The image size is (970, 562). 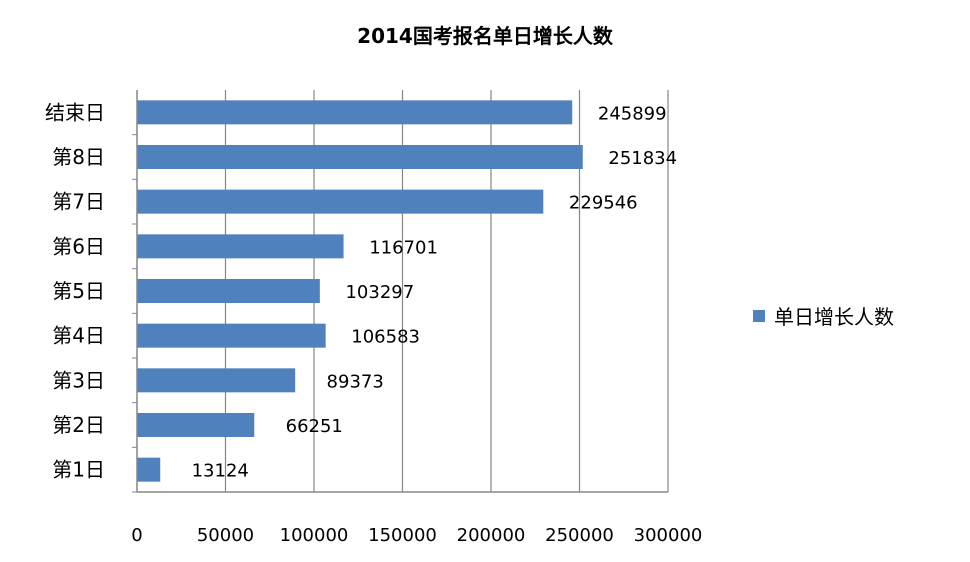 I want to click on data-label: 229546, so click(x=603, y=203).